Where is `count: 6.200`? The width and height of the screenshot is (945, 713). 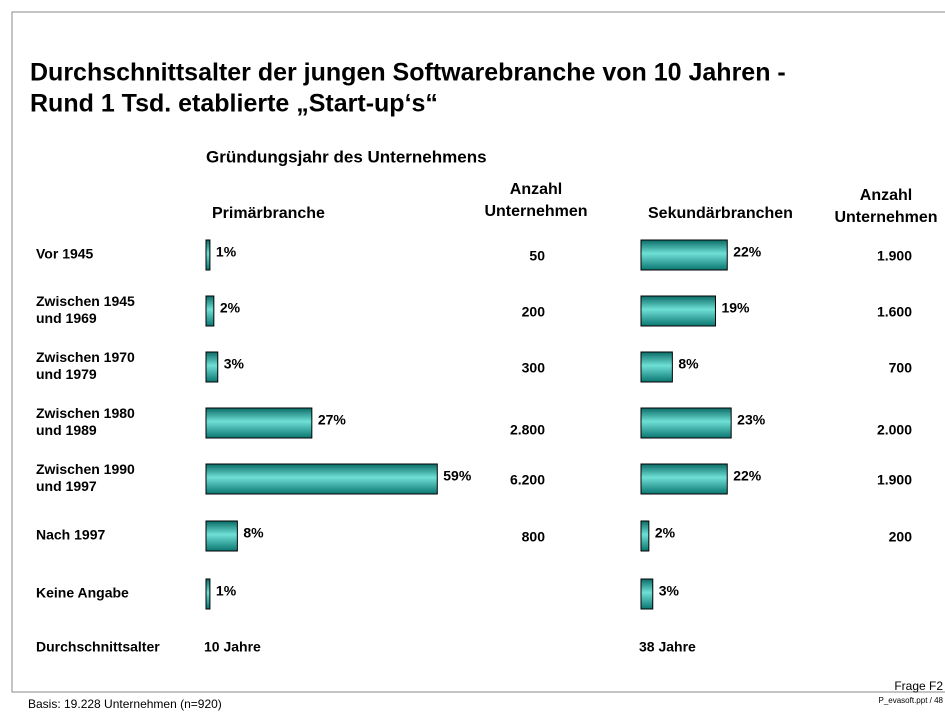 count: 6.200 is located at coordinates (527, 480).